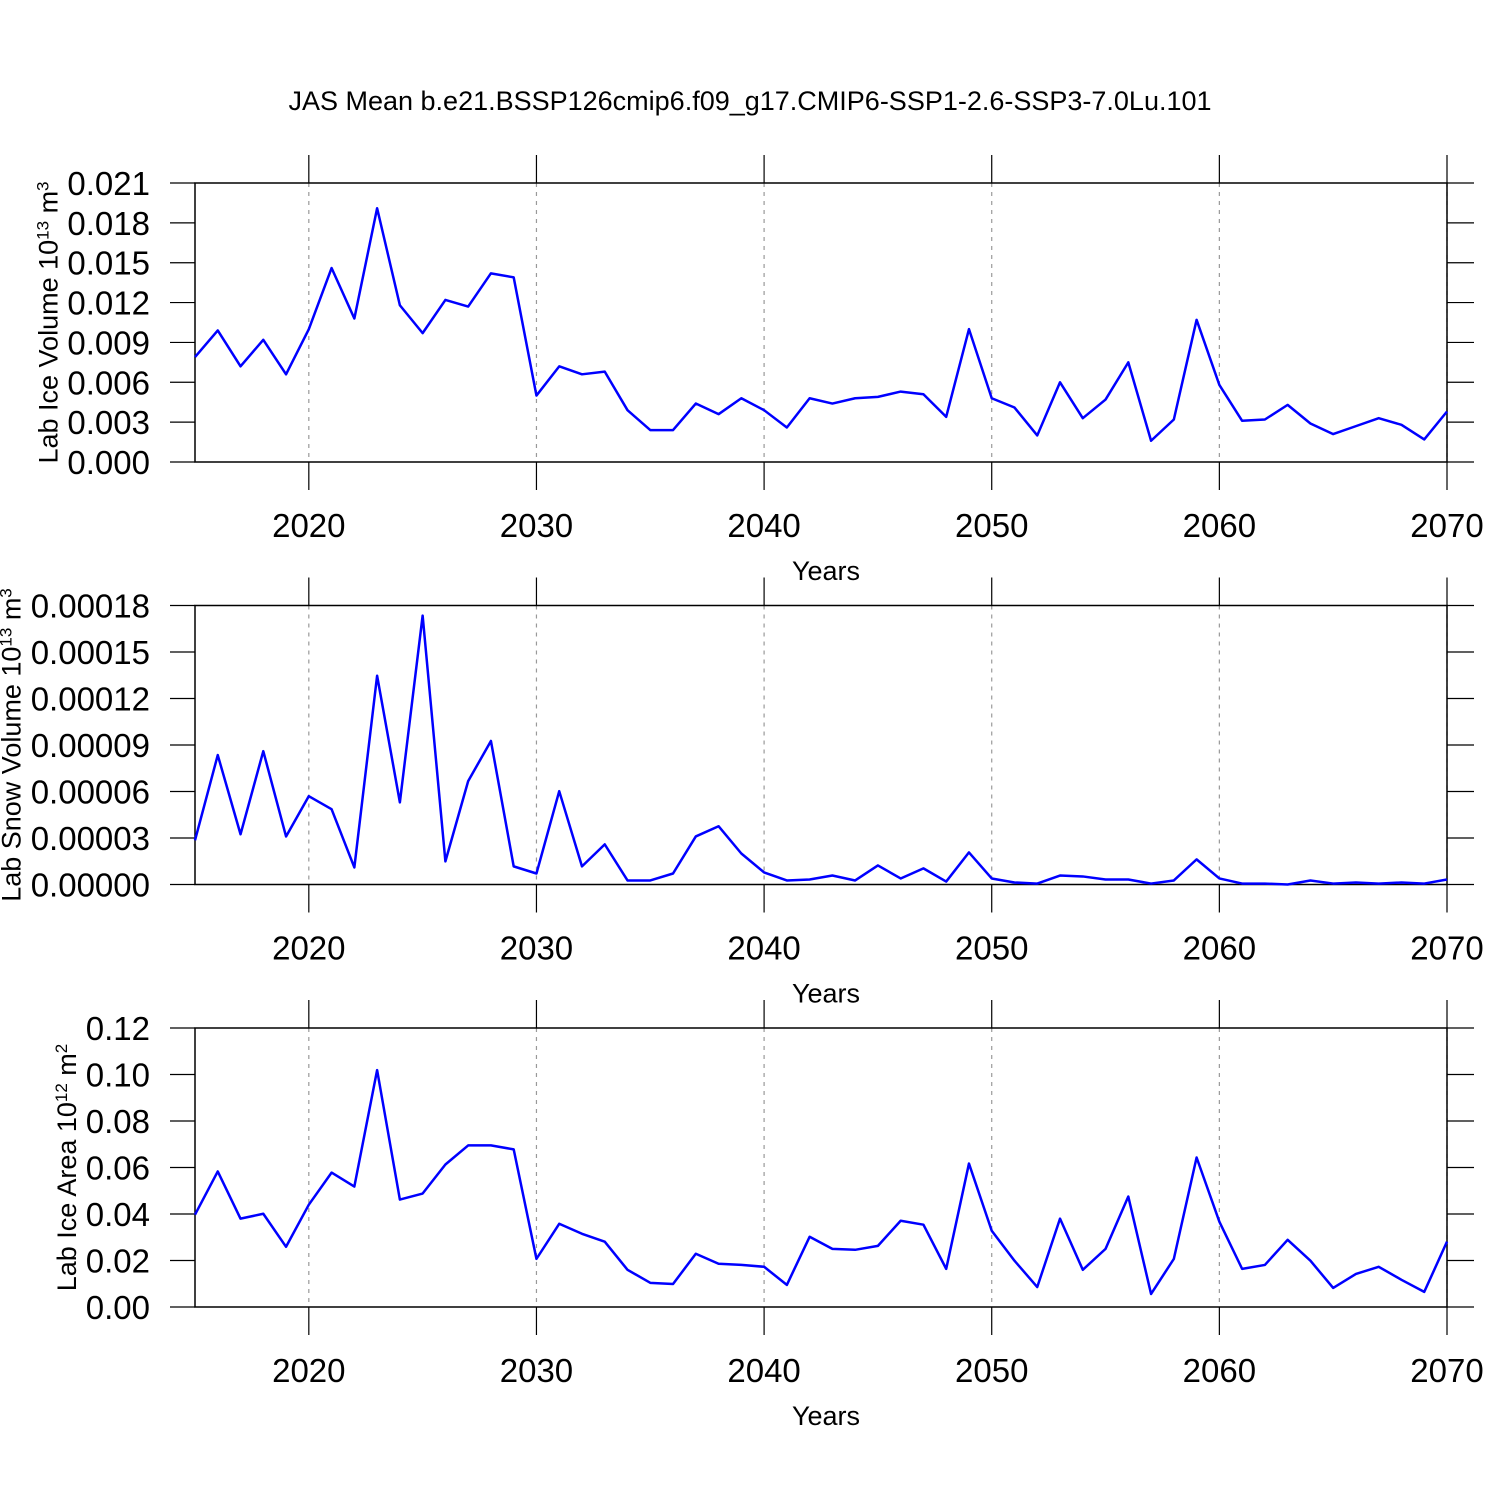  I want to click on y-axis-label: Lab Ice Volume 1013 m3, so click(48, 322).